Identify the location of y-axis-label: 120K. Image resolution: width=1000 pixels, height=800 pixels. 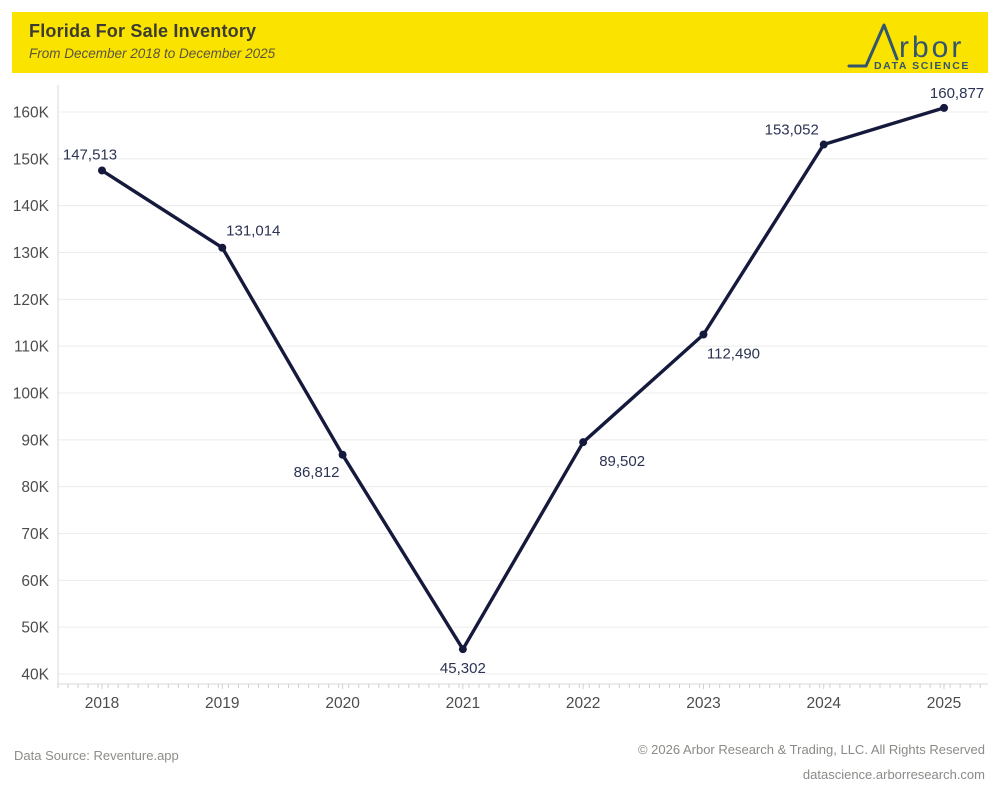
(31, 300).